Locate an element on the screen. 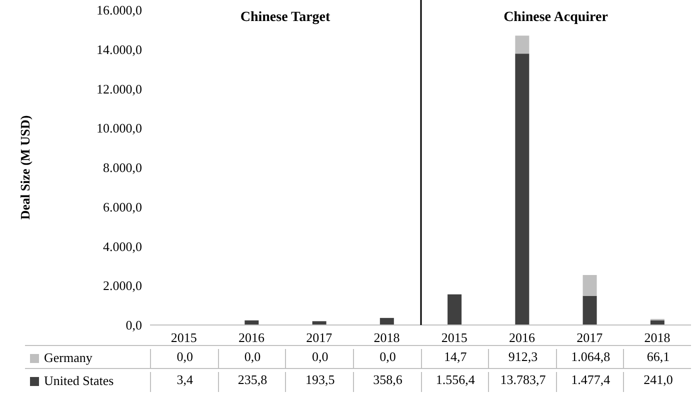  y-axis-title: Deal Size (M USD) is located at coordinates (25, 167).